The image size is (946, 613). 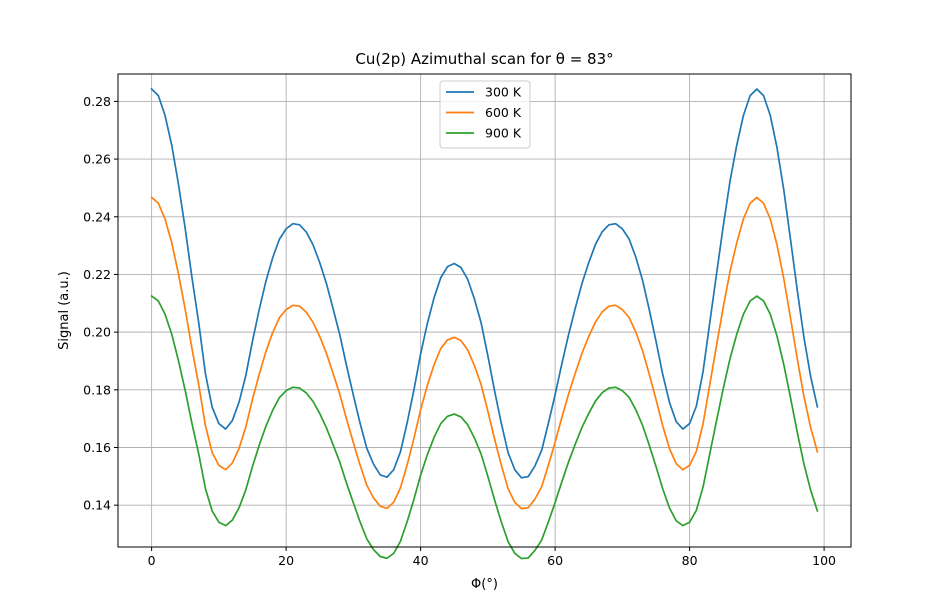 What do you see at coordinates (690, 560) in the screenshot?
I see `x-tick-label: 80` at bounding box center [690, 560].